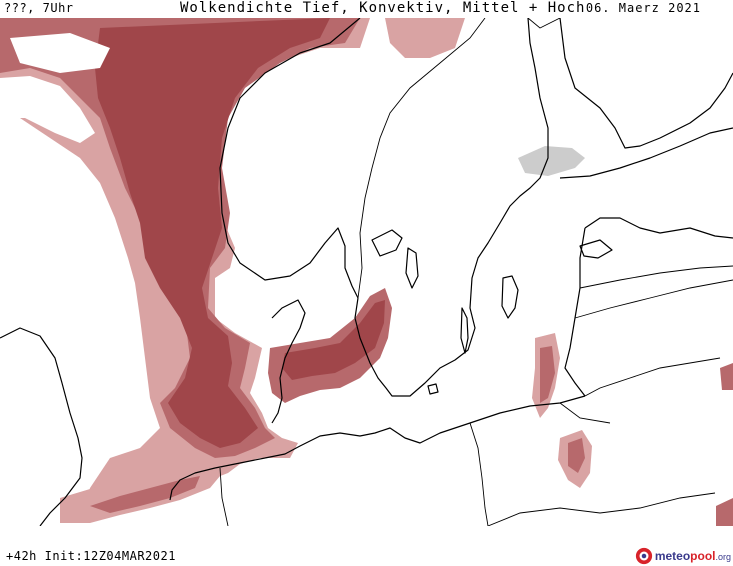 The image size is (733, 566). What do you see at coordinates (643, 556) in the screenshot?
I see `meteopool-logo-icon` at bounding box center [643, 556].